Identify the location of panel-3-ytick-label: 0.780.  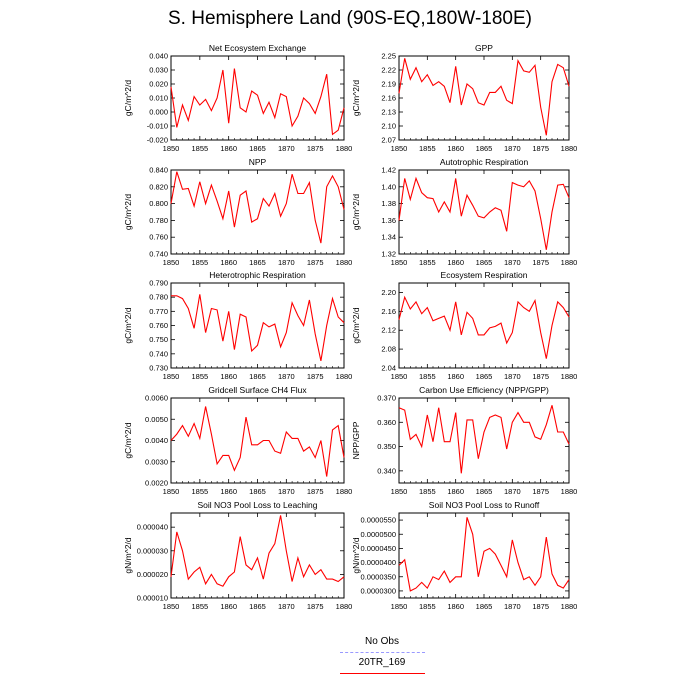
(158, 220).